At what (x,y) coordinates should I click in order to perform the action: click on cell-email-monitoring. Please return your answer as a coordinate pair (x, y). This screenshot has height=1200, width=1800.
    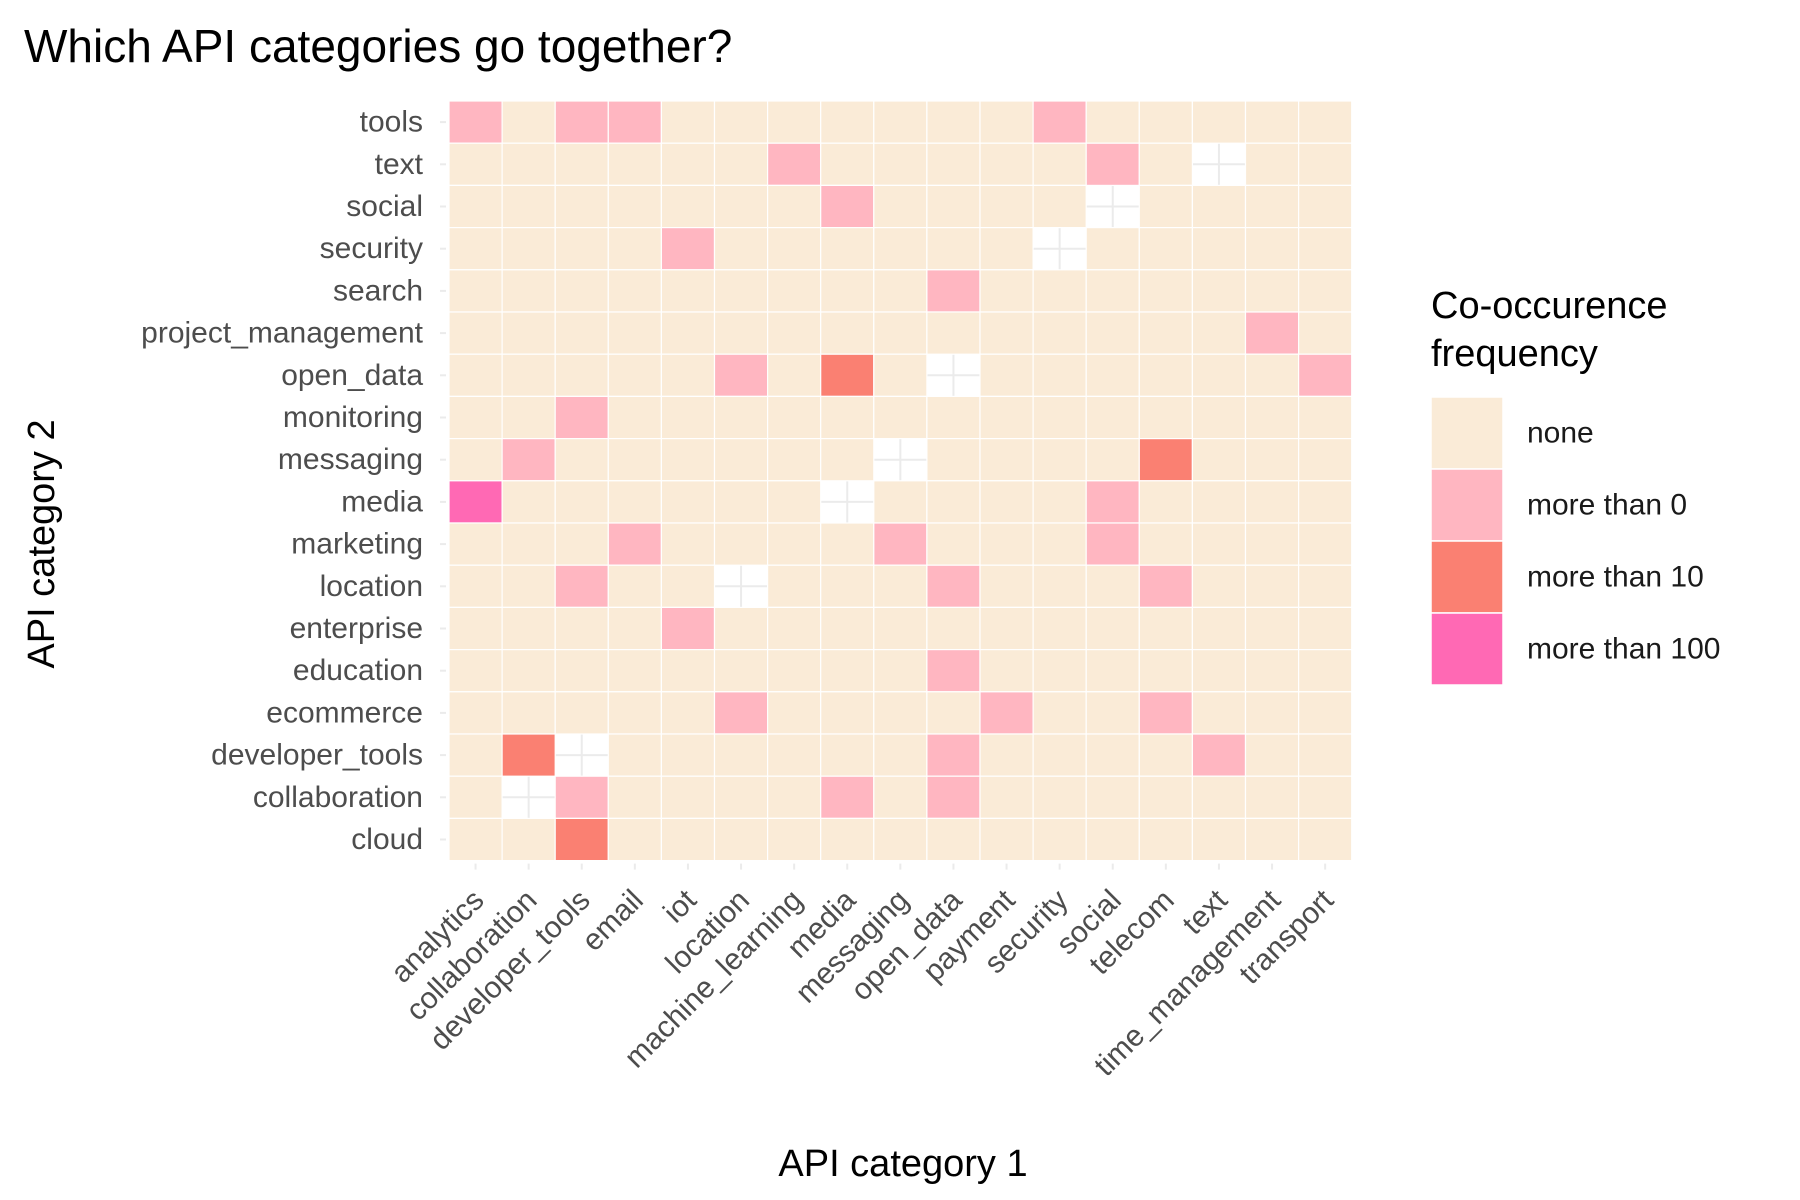
    Looking at the image, I should click on (634, 417).